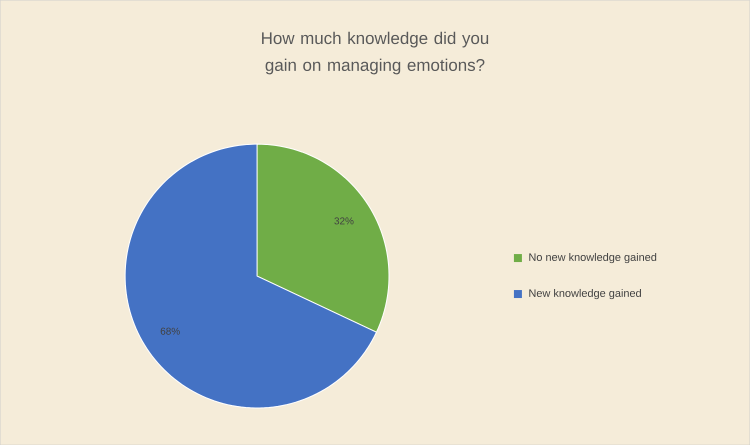 Image resolution: width=750 pixels, height=445 pixels. What do you see at coordinates (592, 258) in the screenshot?
I see `legend-label: No new knowledge gained` at bounding box center [592, 258].